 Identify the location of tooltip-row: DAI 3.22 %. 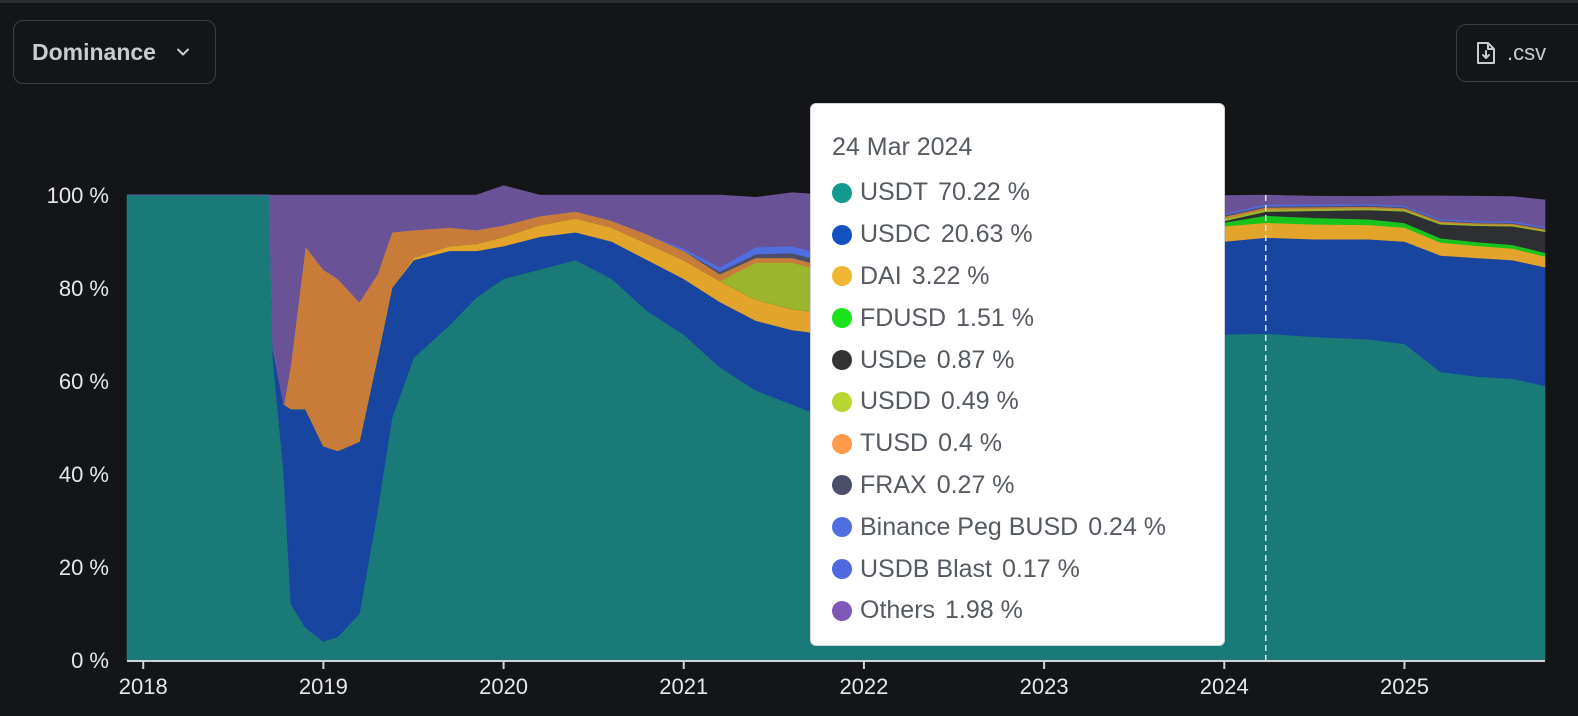
(1028, 277).